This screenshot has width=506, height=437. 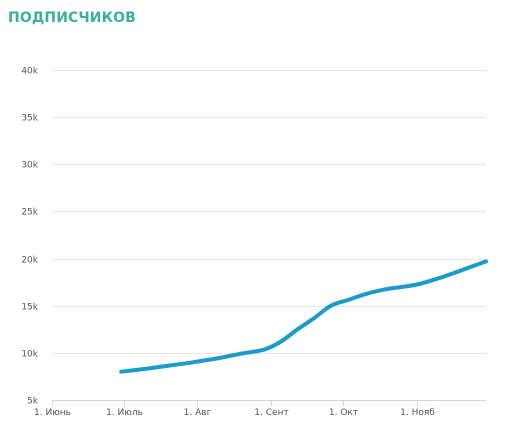 What do you see at coordinates (29, 355) in the screenshot?
I see `y-tick-label: 10k` at bounding box center [29, 355].